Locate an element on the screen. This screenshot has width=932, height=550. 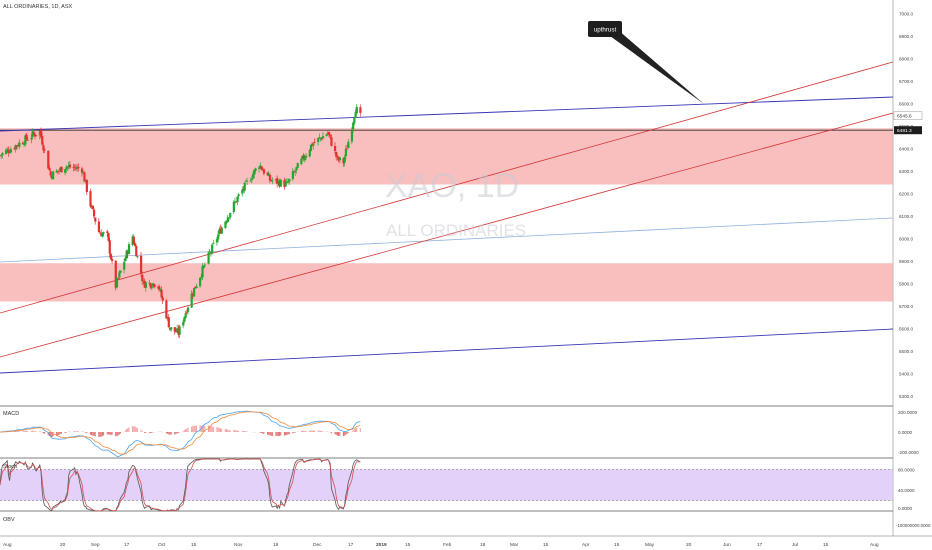
last-price-badge is located at coordinates (908, 115).